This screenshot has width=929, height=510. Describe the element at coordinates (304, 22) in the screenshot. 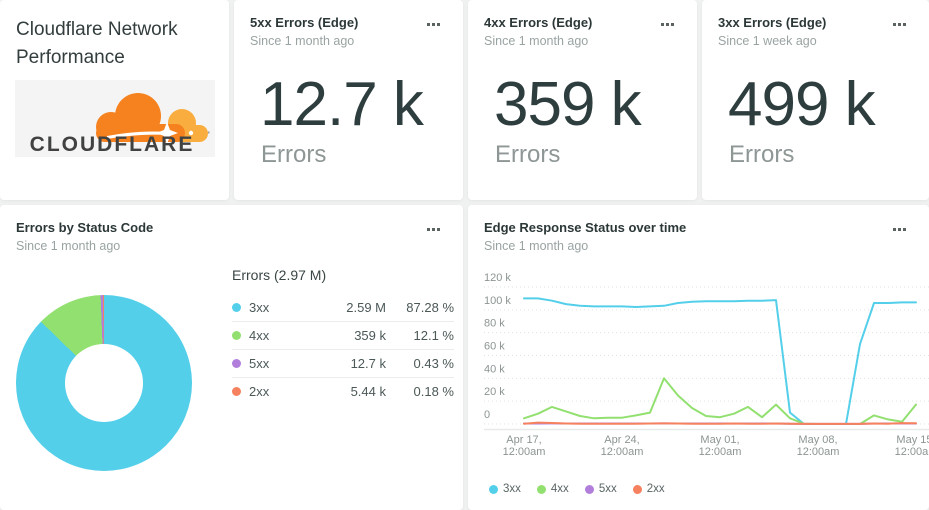

I see `card-title: 5xx Errors (Edge)` at that location.